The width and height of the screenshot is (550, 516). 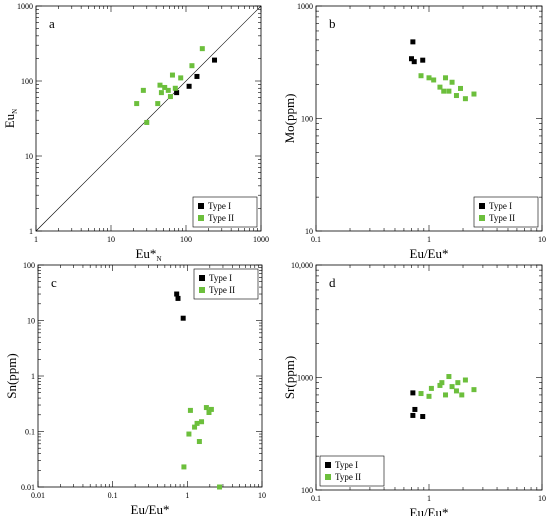 What do you see at coordinates (261, 239) in the screenshot?
I see `x-tick-label: 1000` at bounding box center [261, 239].